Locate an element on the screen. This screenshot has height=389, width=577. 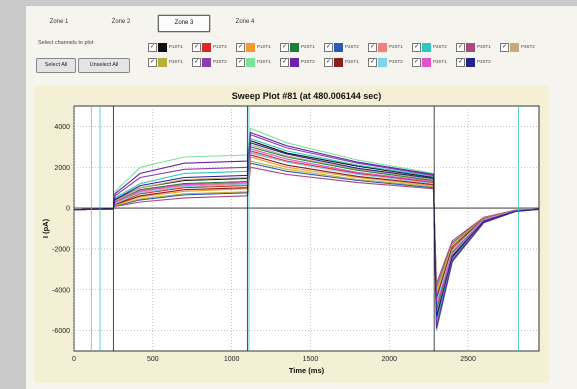
x-tick-label: 1000 is located at coordinates (232, 359).